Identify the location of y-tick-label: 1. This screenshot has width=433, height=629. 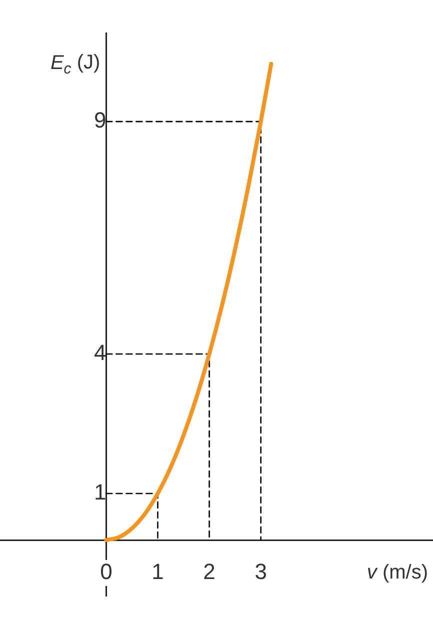
(100, 492).